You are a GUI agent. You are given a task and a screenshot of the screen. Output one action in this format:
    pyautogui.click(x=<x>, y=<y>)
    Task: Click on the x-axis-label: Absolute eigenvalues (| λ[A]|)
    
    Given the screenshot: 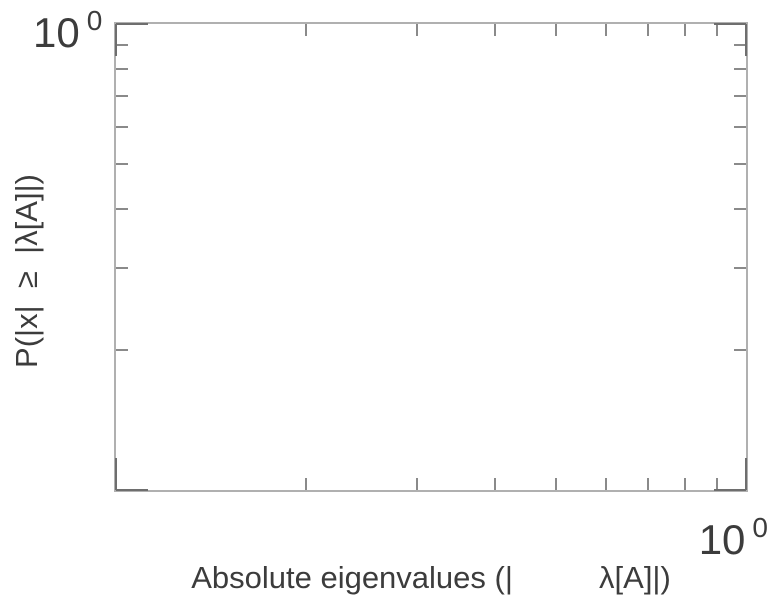 What is the action you would take?
    pyautogui.click(x=431, y=577)
    